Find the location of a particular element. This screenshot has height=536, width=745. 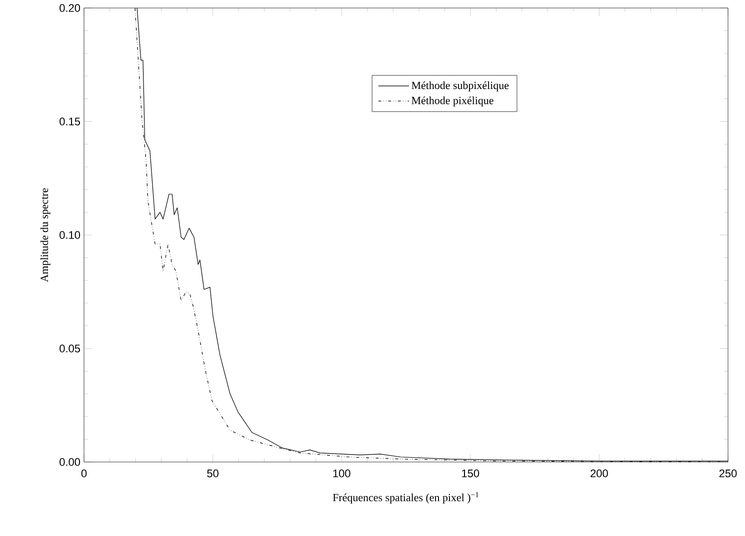

x-tick-label: 50 is located at coordinates (212, 474).